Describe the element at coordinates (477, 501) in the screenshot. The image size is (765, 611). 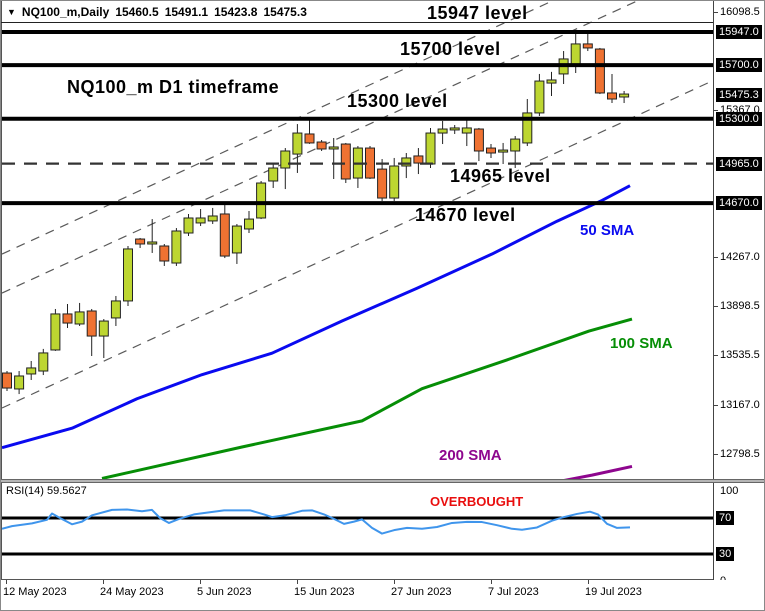
I see `overbought-label: OVERBOUGHT` at that location.